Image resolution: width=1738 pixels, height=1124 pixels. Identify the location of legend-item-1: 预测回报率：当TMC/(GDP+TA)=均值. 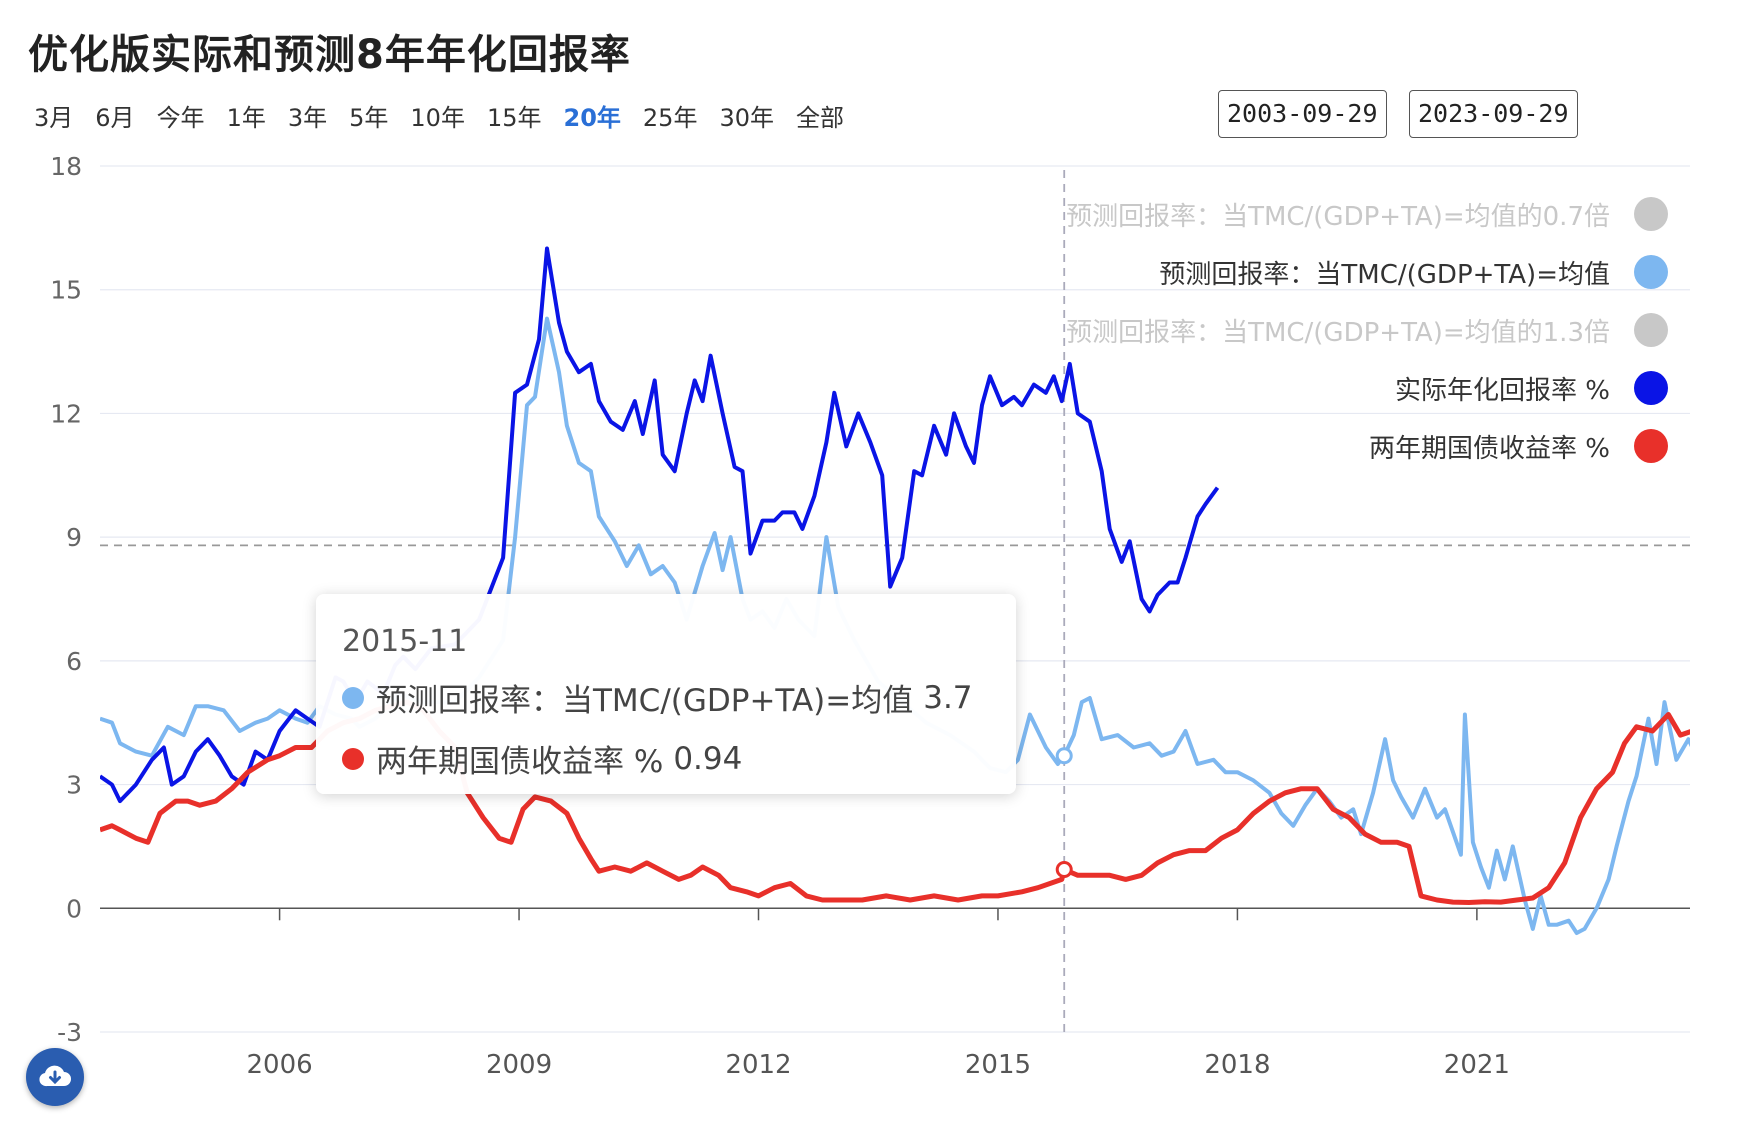
(1367, 272).